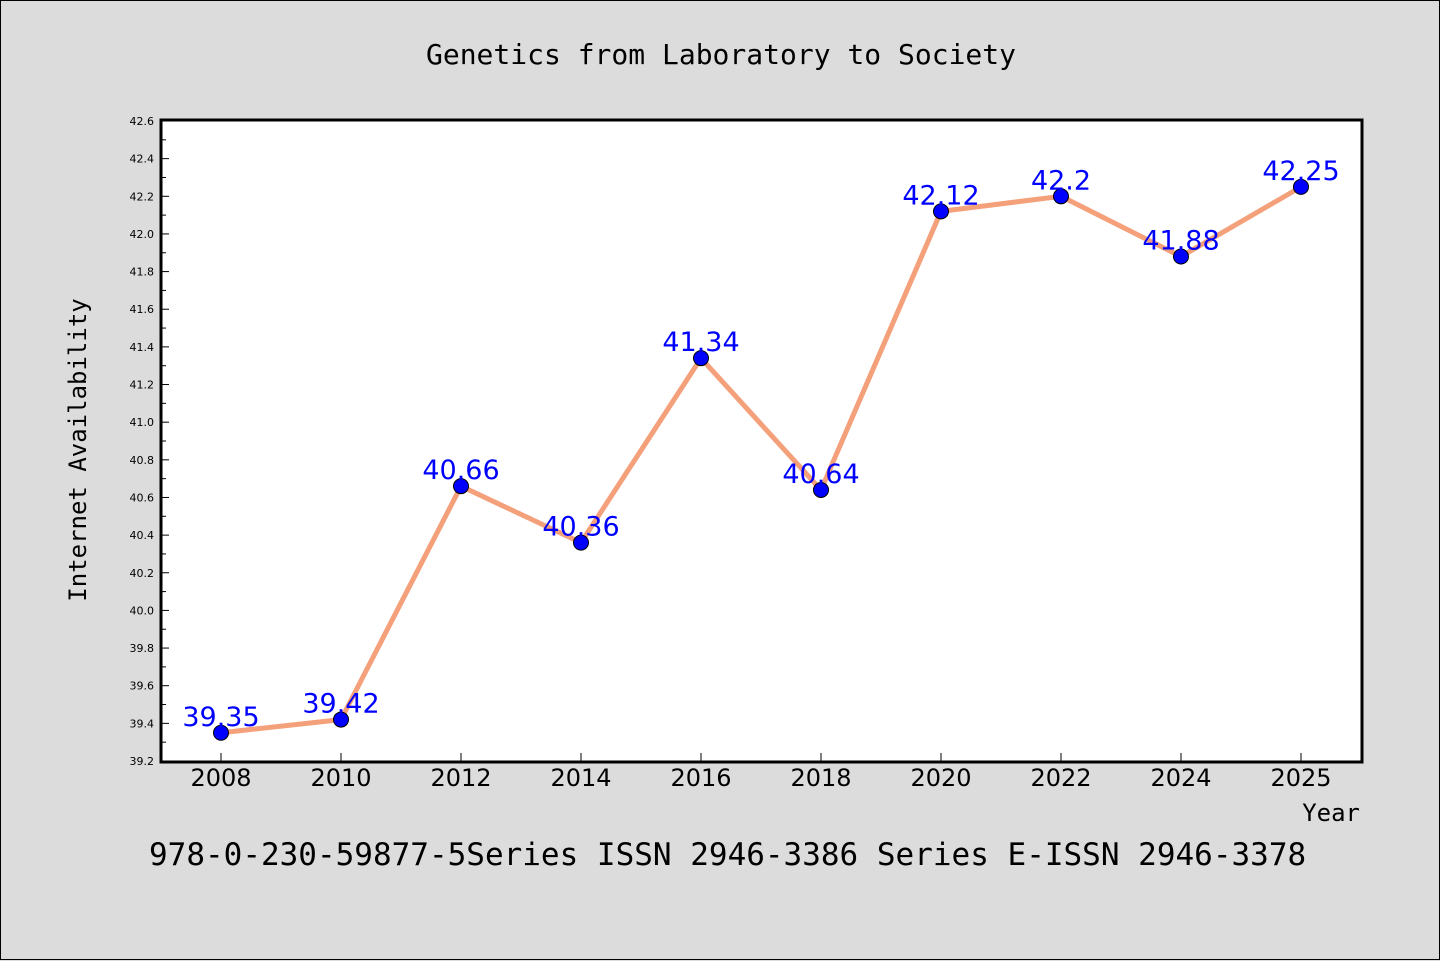 The height and width of the screenshot is (961, 1440). Describe the element at coordinates (460, 778) in the screenshot. I see `x-tick-label: 2012` at that location.